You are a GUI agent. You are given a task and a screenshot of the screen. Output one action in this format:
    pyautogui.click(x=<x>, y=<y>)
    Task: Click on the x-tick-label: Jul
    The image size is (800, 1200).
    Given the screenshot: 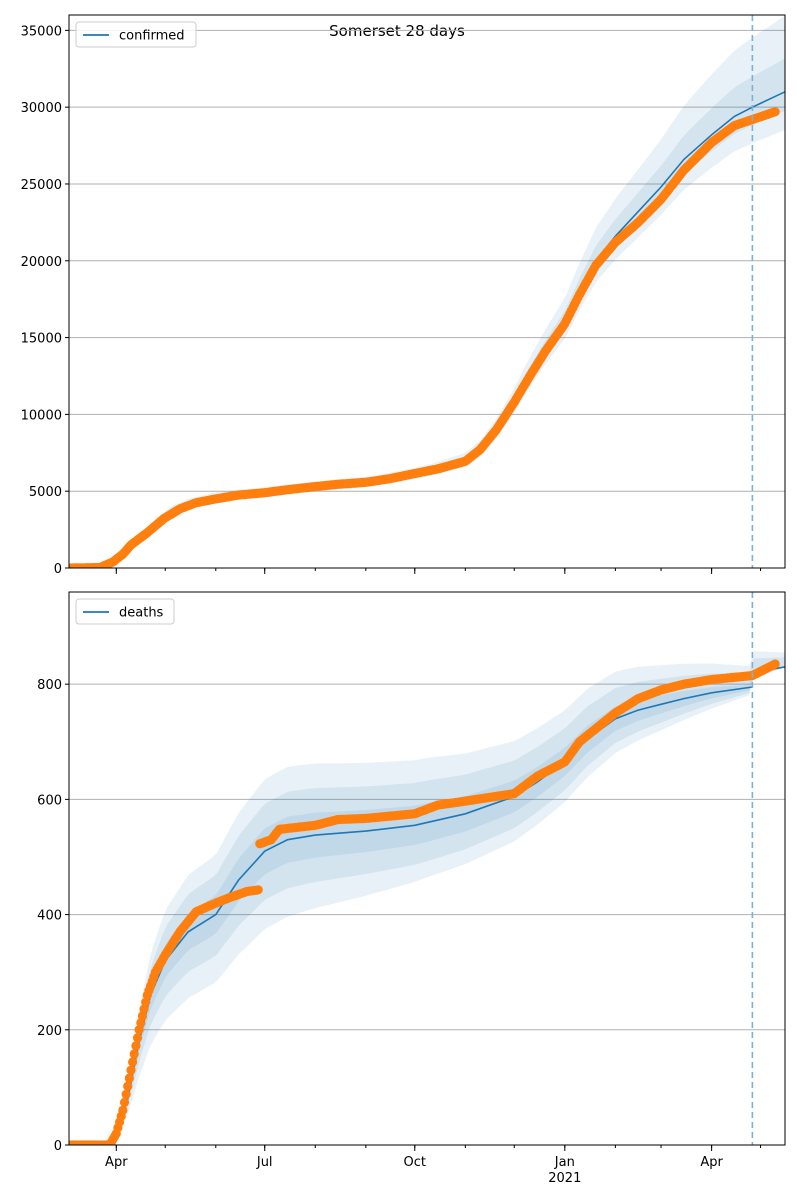 What is the action you would take?
    pyautogui.click(x=264, y=1162)
    